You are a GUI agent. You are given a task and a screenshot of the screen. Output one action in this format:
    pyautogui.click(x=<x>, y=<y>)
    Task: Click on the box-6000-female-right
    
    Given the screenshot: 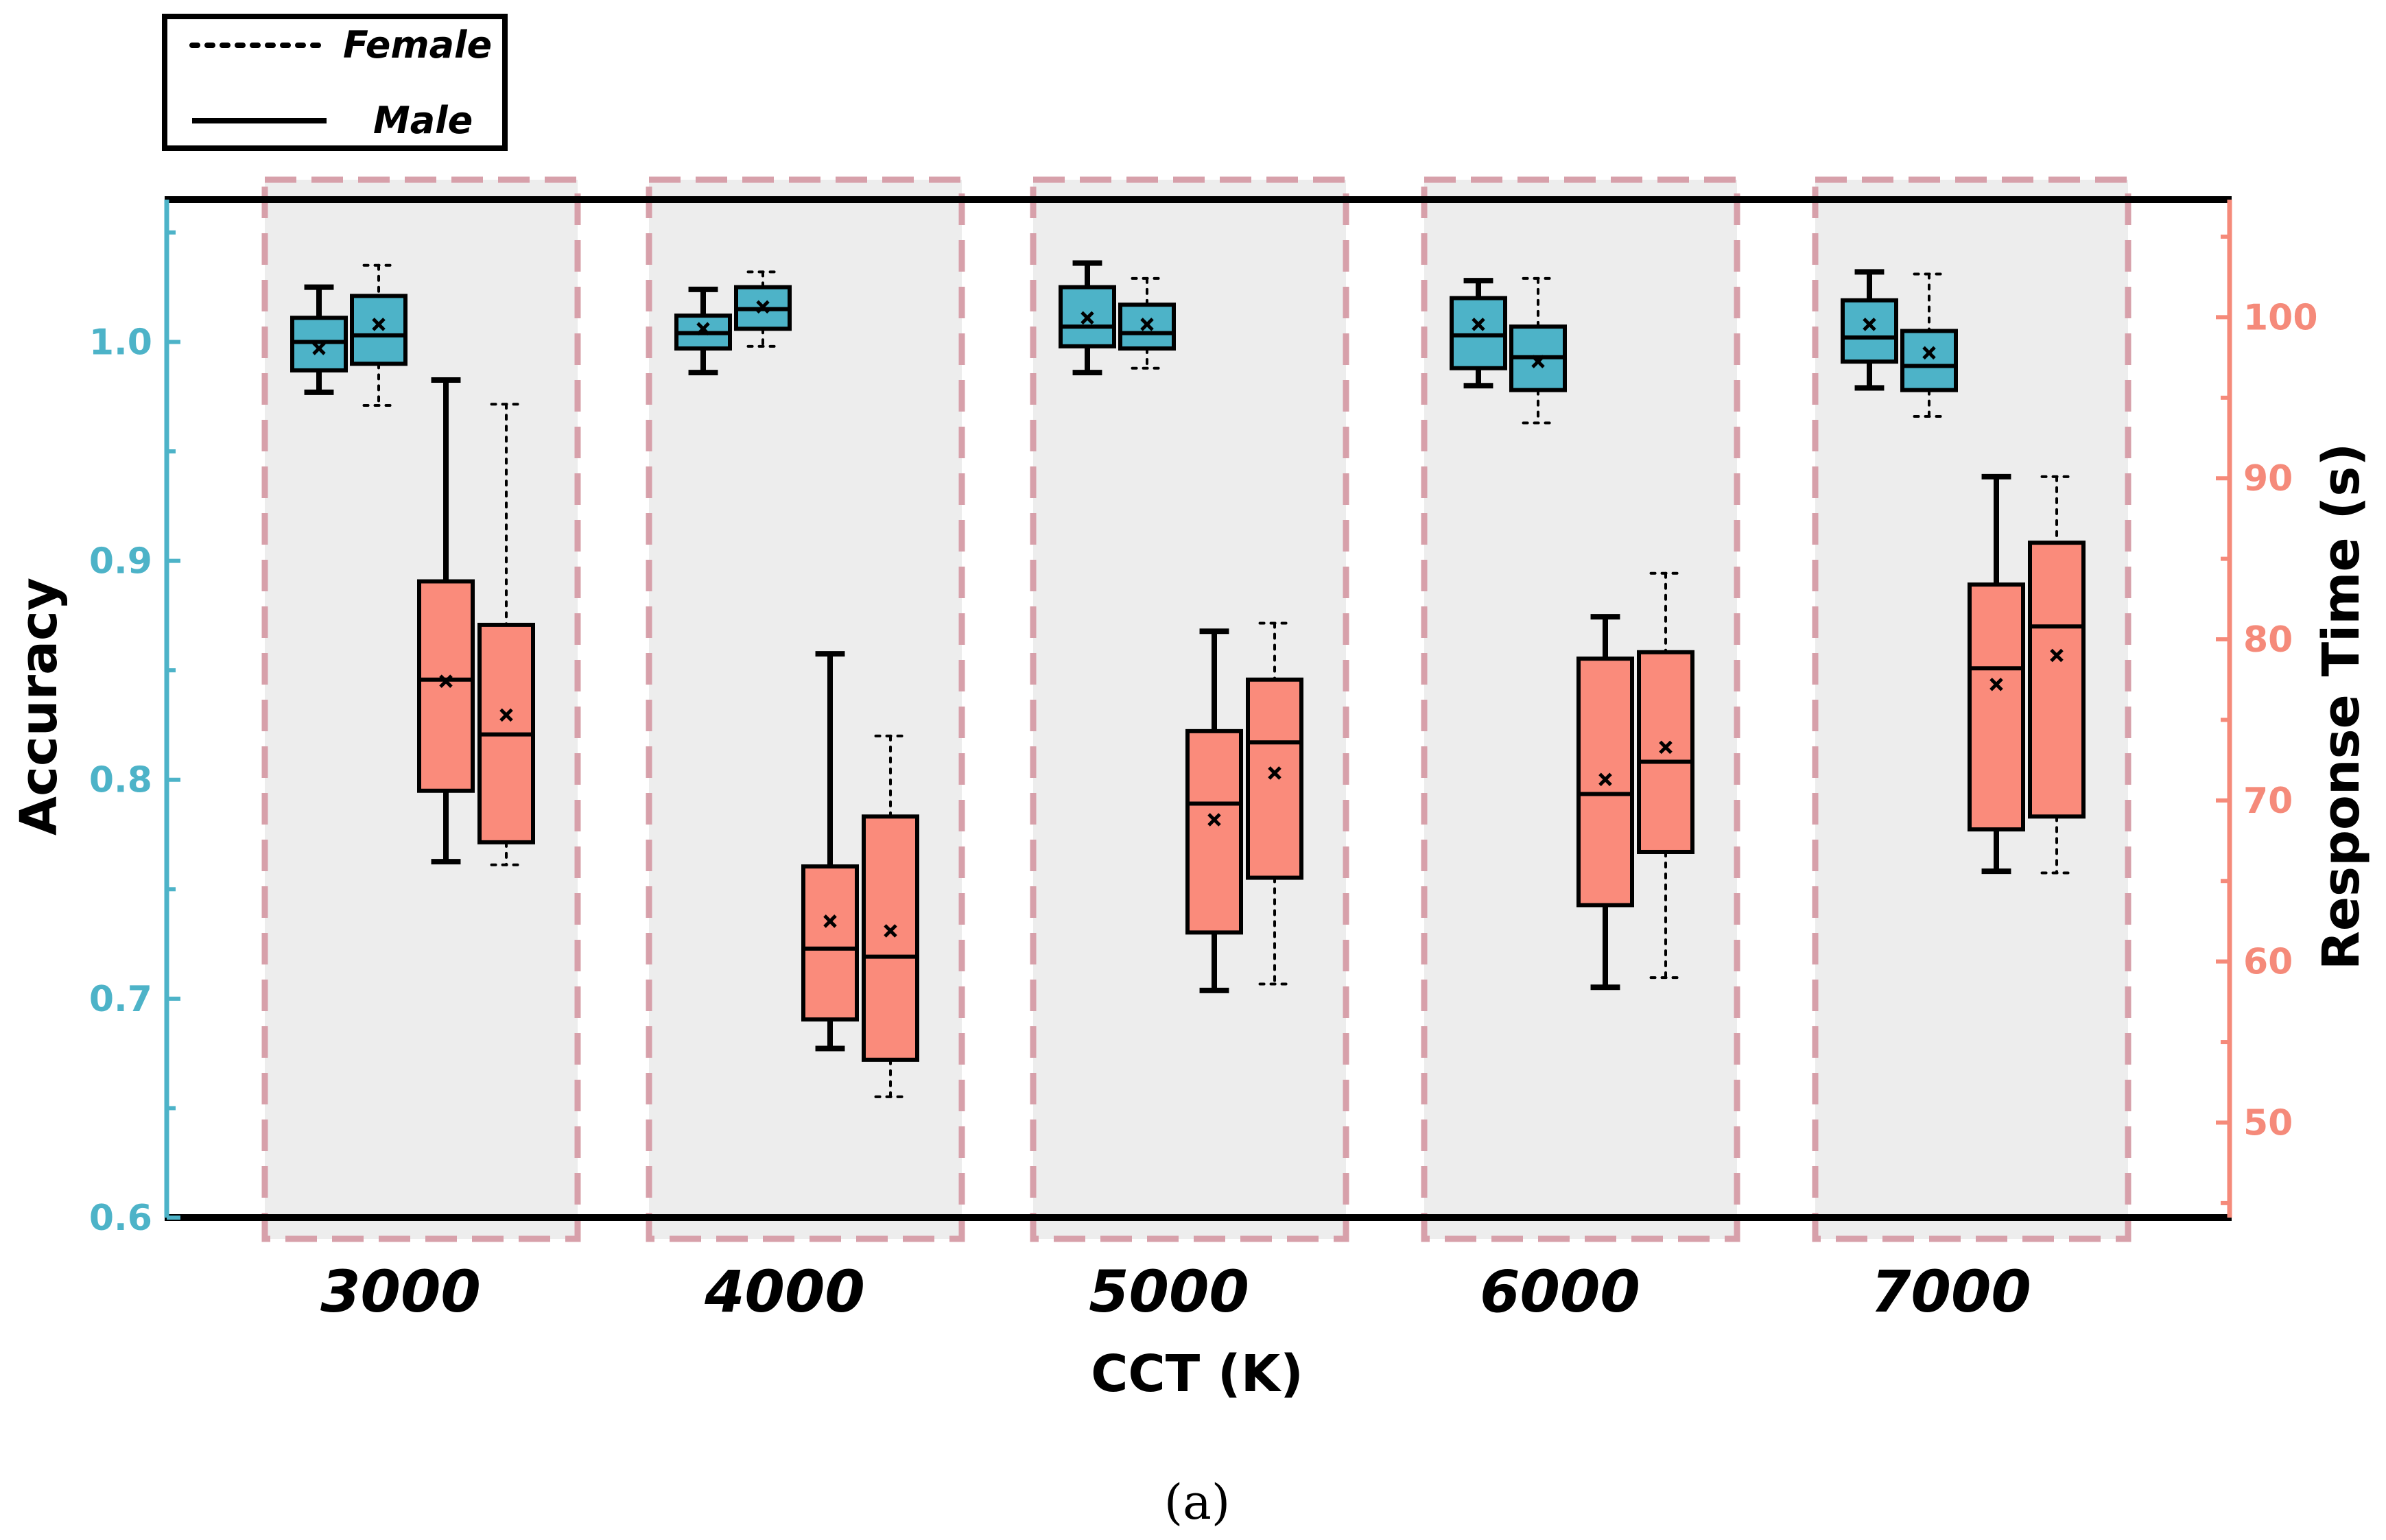 What is the action you would take?
    pyautogui.click(x=1665, y=775)
    